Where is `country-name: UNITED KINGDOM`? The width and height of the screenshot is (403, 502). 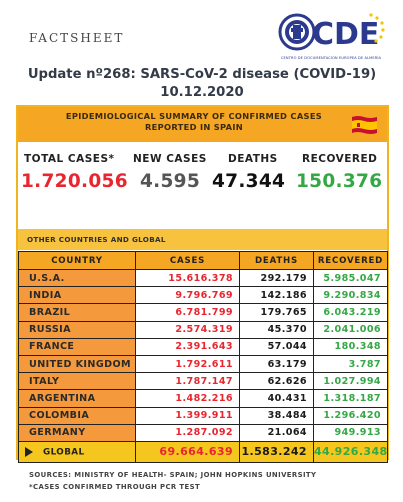 country-name: UNITED KINGDOM is located at coordinates (77, 364).